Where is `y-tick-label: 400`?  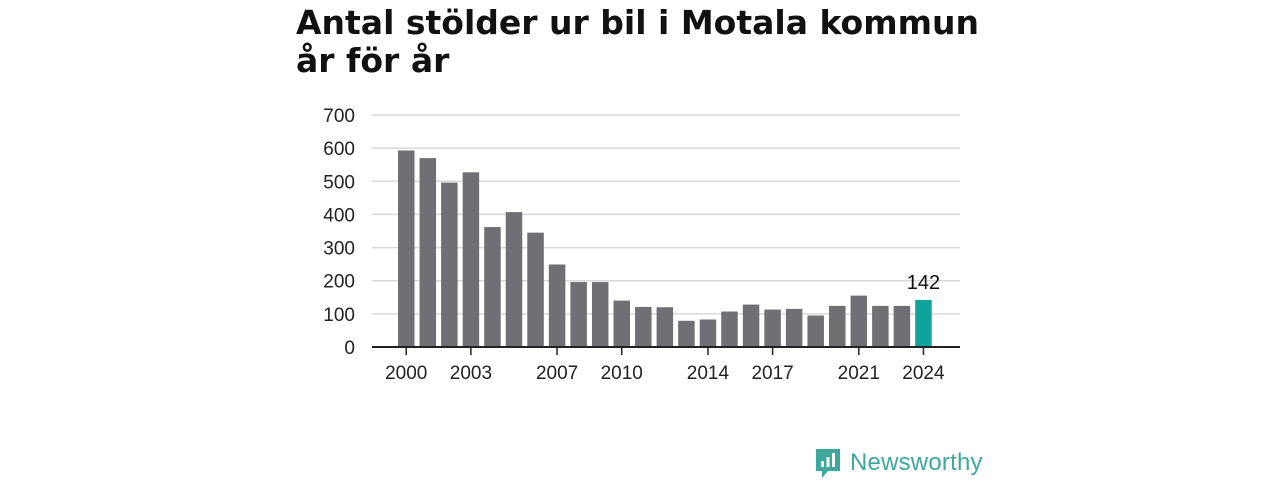 y-tick-label: 400 is located at coordinates (339, 215).